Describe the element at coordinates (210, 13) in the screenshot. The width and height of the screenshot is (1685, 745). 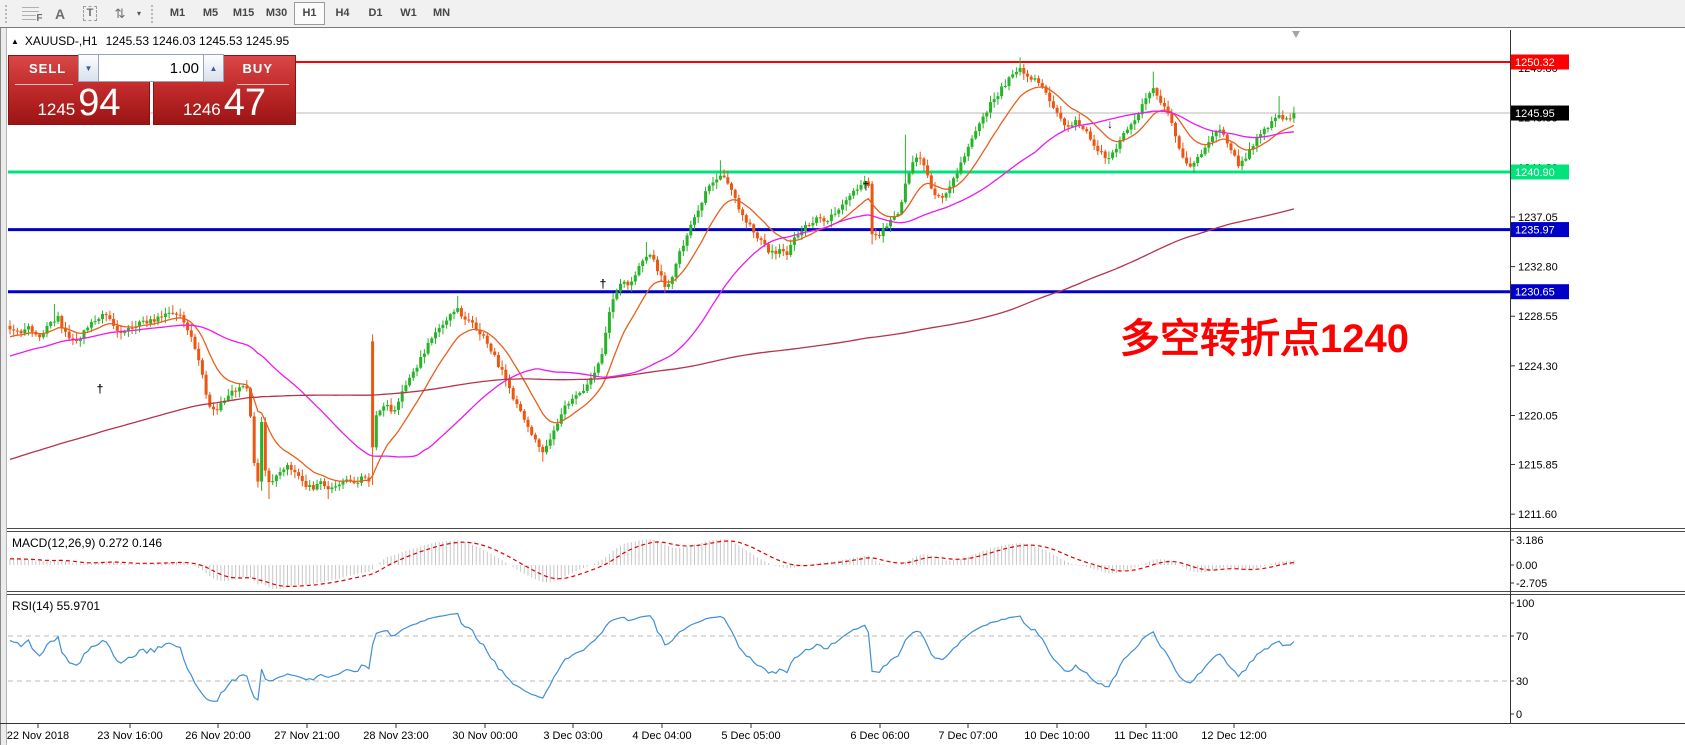
I see `timeframe-m5: M5` at that location.